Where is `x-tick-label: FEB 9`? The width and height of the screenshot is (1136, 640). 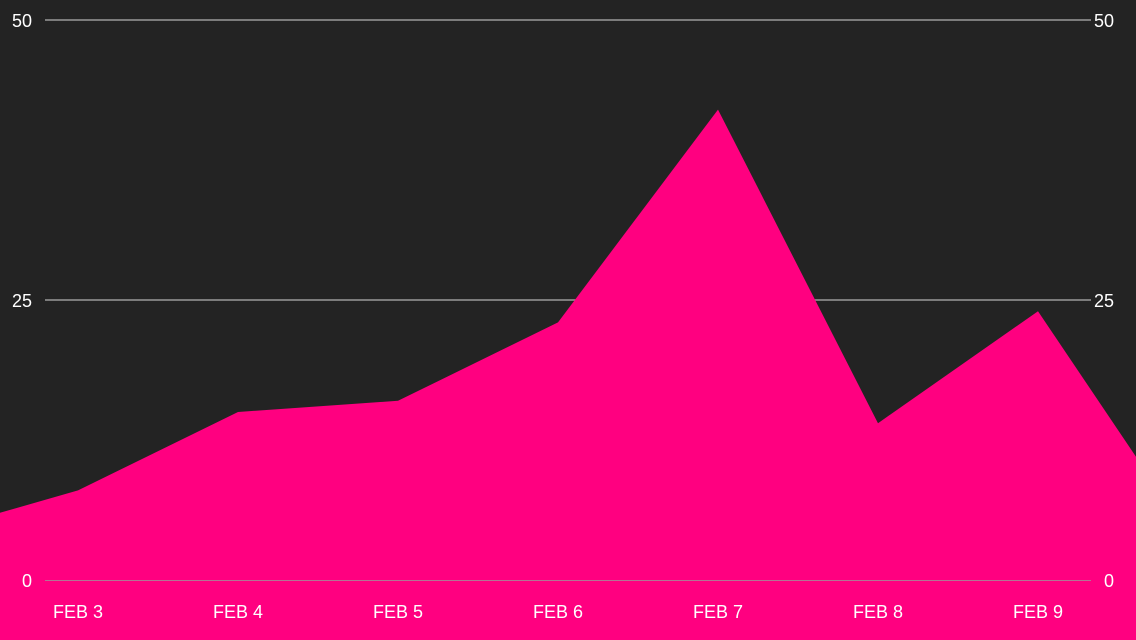
x-tick-label: FEB 9 is located at coordinates (1038, 612).